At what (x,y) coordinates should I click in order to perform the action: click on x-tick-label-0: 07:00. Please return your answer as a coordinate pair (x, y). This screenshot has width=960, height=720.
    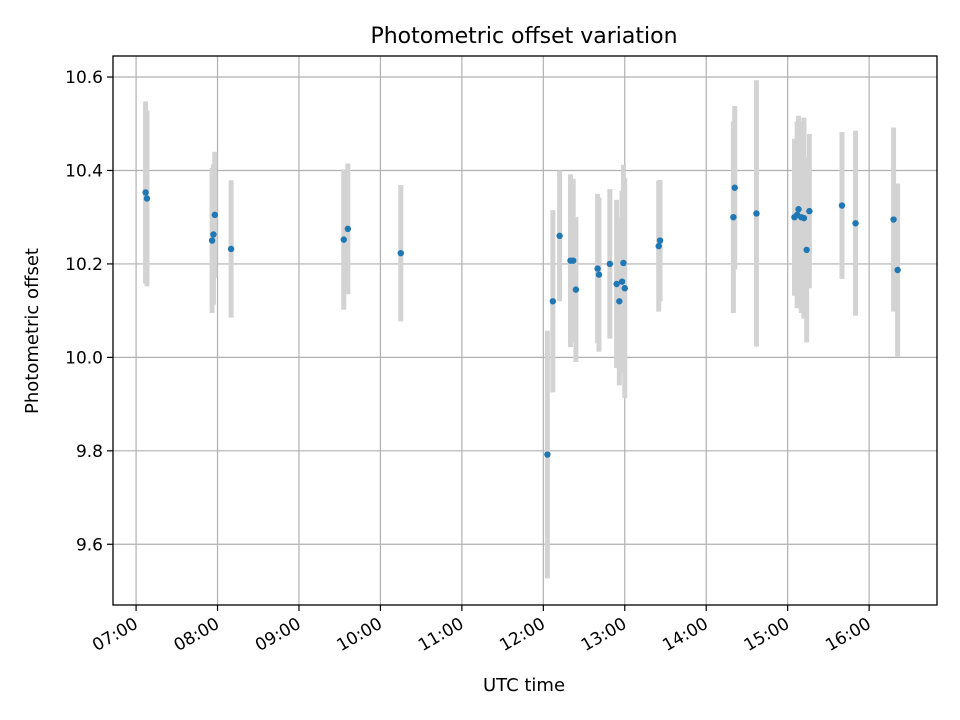
    Looking at the image, I should click on (115, 635).